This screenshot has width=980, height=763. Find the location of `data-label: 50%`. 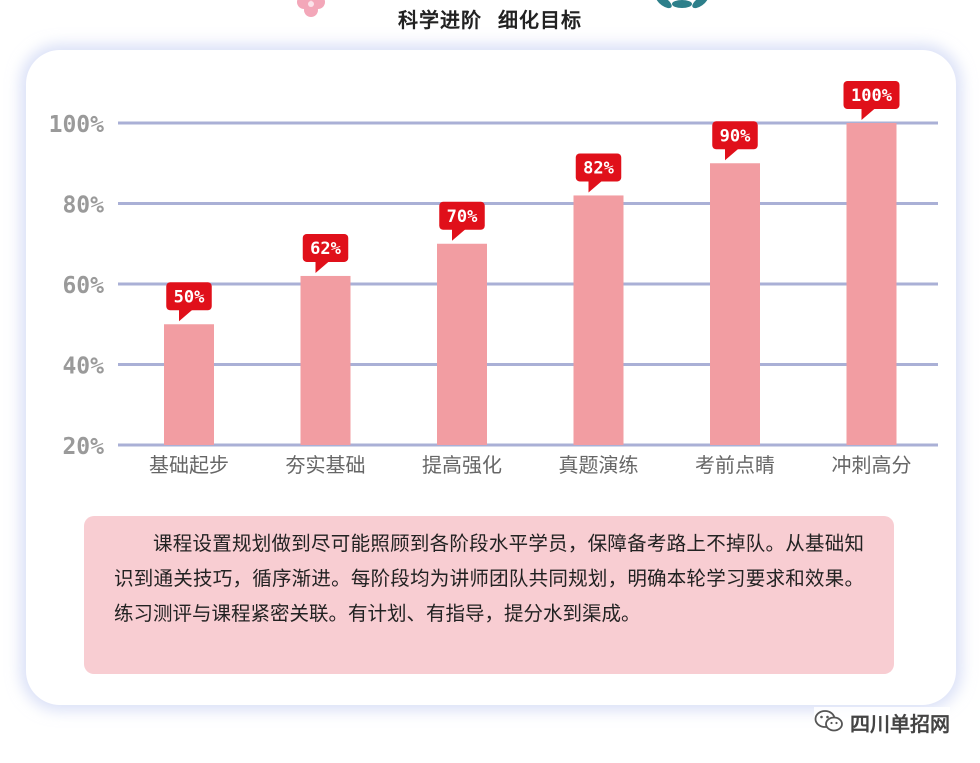

data-label: 50% is located at coordinates (189, 302).